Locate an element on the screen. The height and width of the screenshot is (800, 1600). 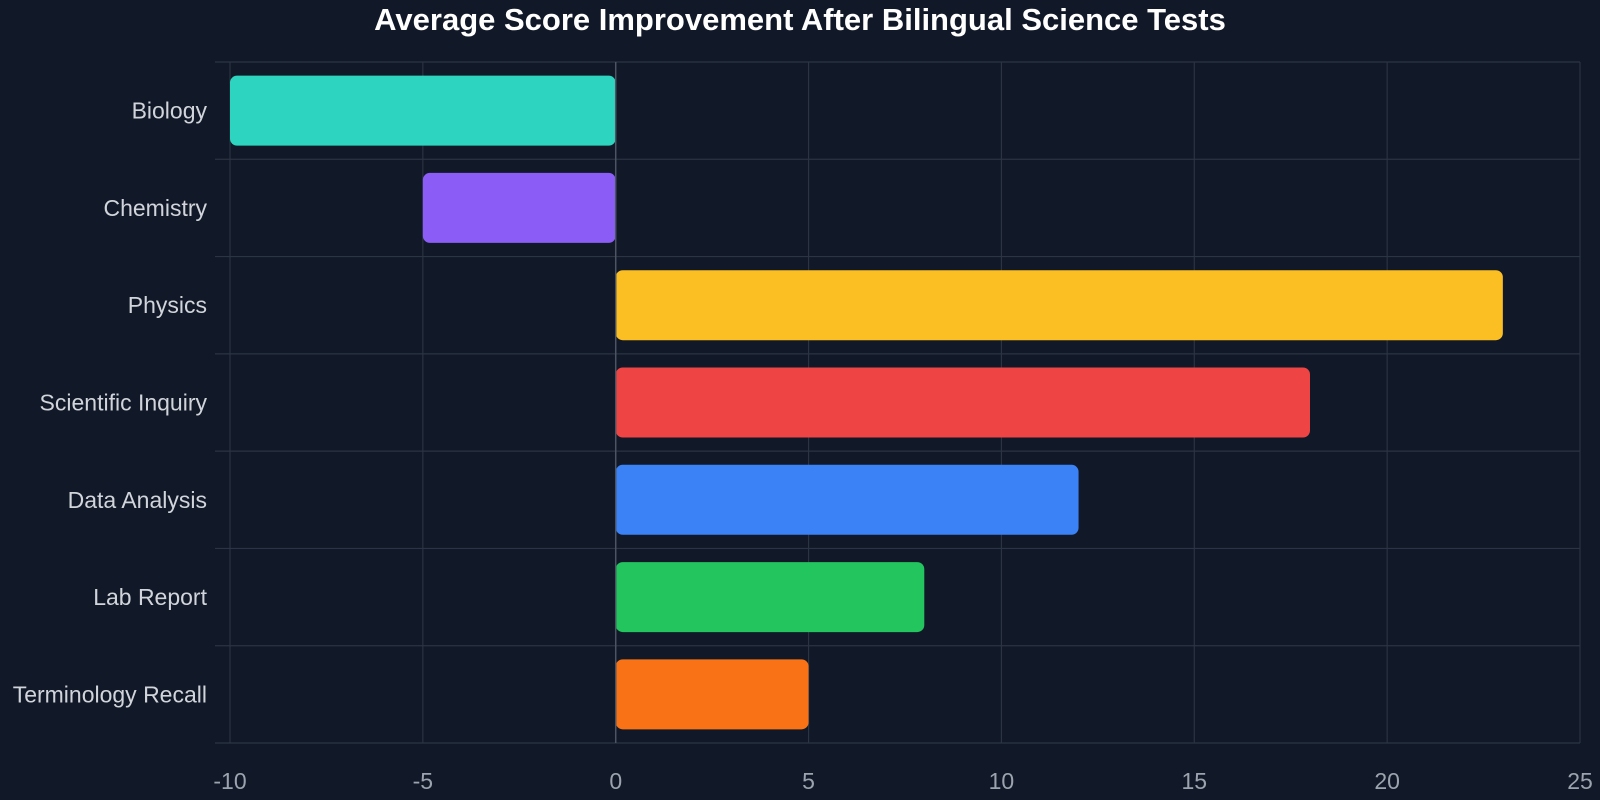
x-tick-labels: -10 -5 0 5 10 15 20 25 is located at coordinates (902, 781).